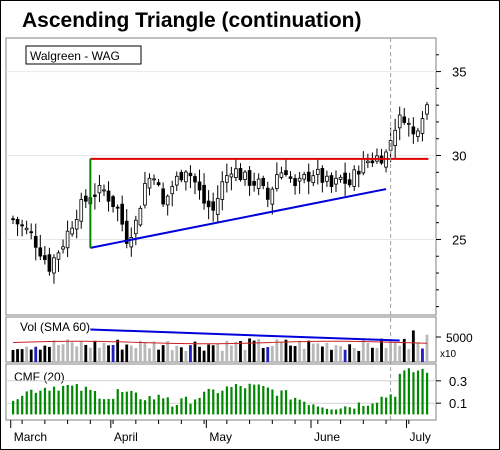 The width and height of the screenshot is (500, 450). Describe the element at coordinates (192, 20) in the screenshot. I see `chart-title: Ascending Triangle (continuation)` at that location.